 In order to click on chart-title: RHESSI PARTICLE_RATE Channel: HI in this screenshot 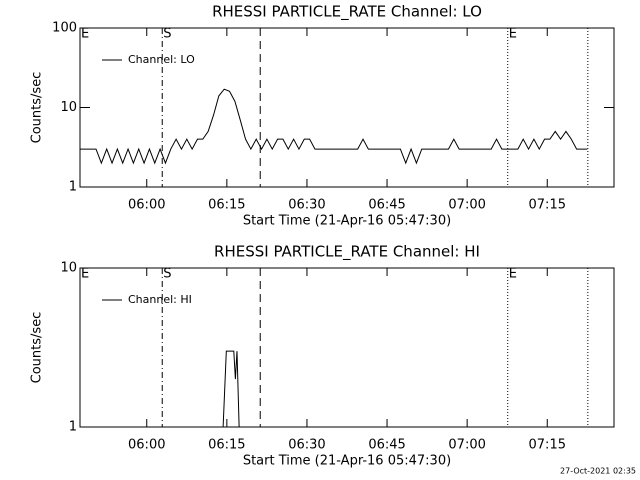, I will do `click(347, 252)`.